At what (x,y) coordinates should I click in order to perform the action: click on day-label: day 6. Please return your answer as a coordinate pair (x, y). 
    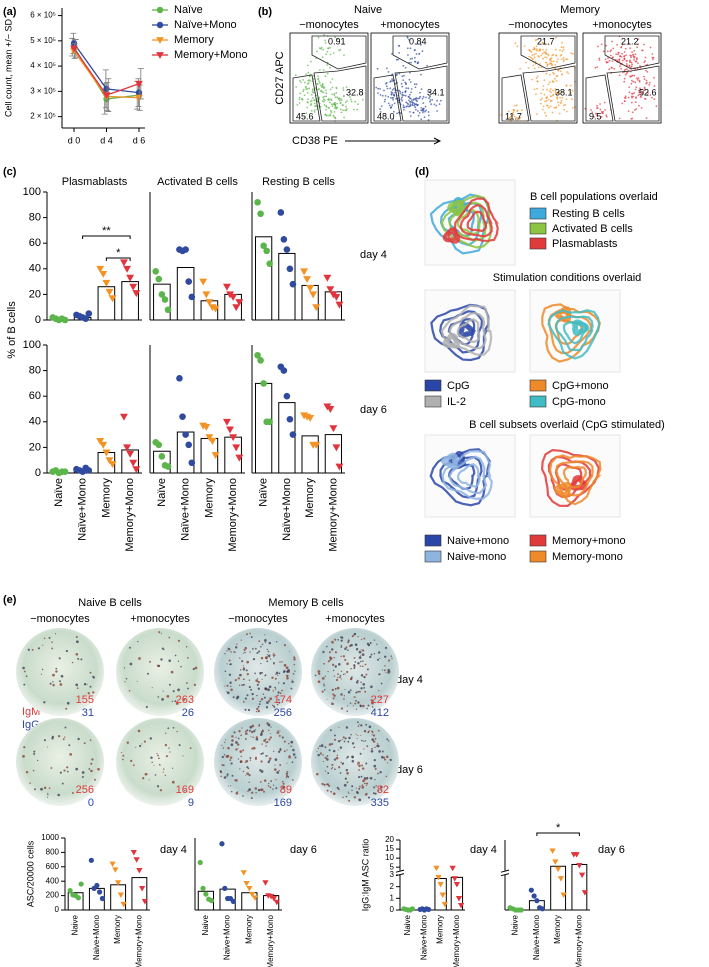
    Looking at the image, I should click on (409, 770).